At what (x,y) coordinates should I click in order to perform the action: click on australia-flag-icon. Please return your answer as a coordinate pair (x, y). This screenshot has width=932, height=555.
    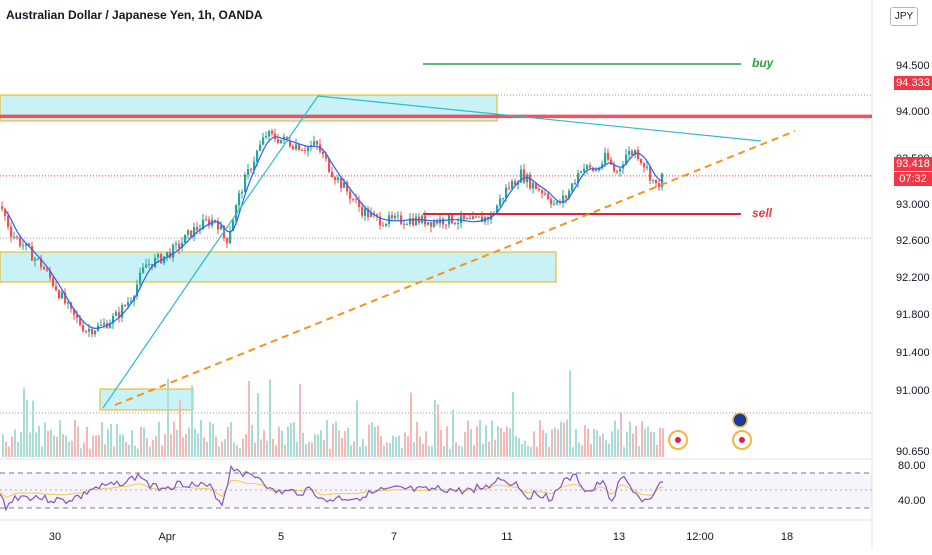
    Looking at the image, I should click on (740, 420).